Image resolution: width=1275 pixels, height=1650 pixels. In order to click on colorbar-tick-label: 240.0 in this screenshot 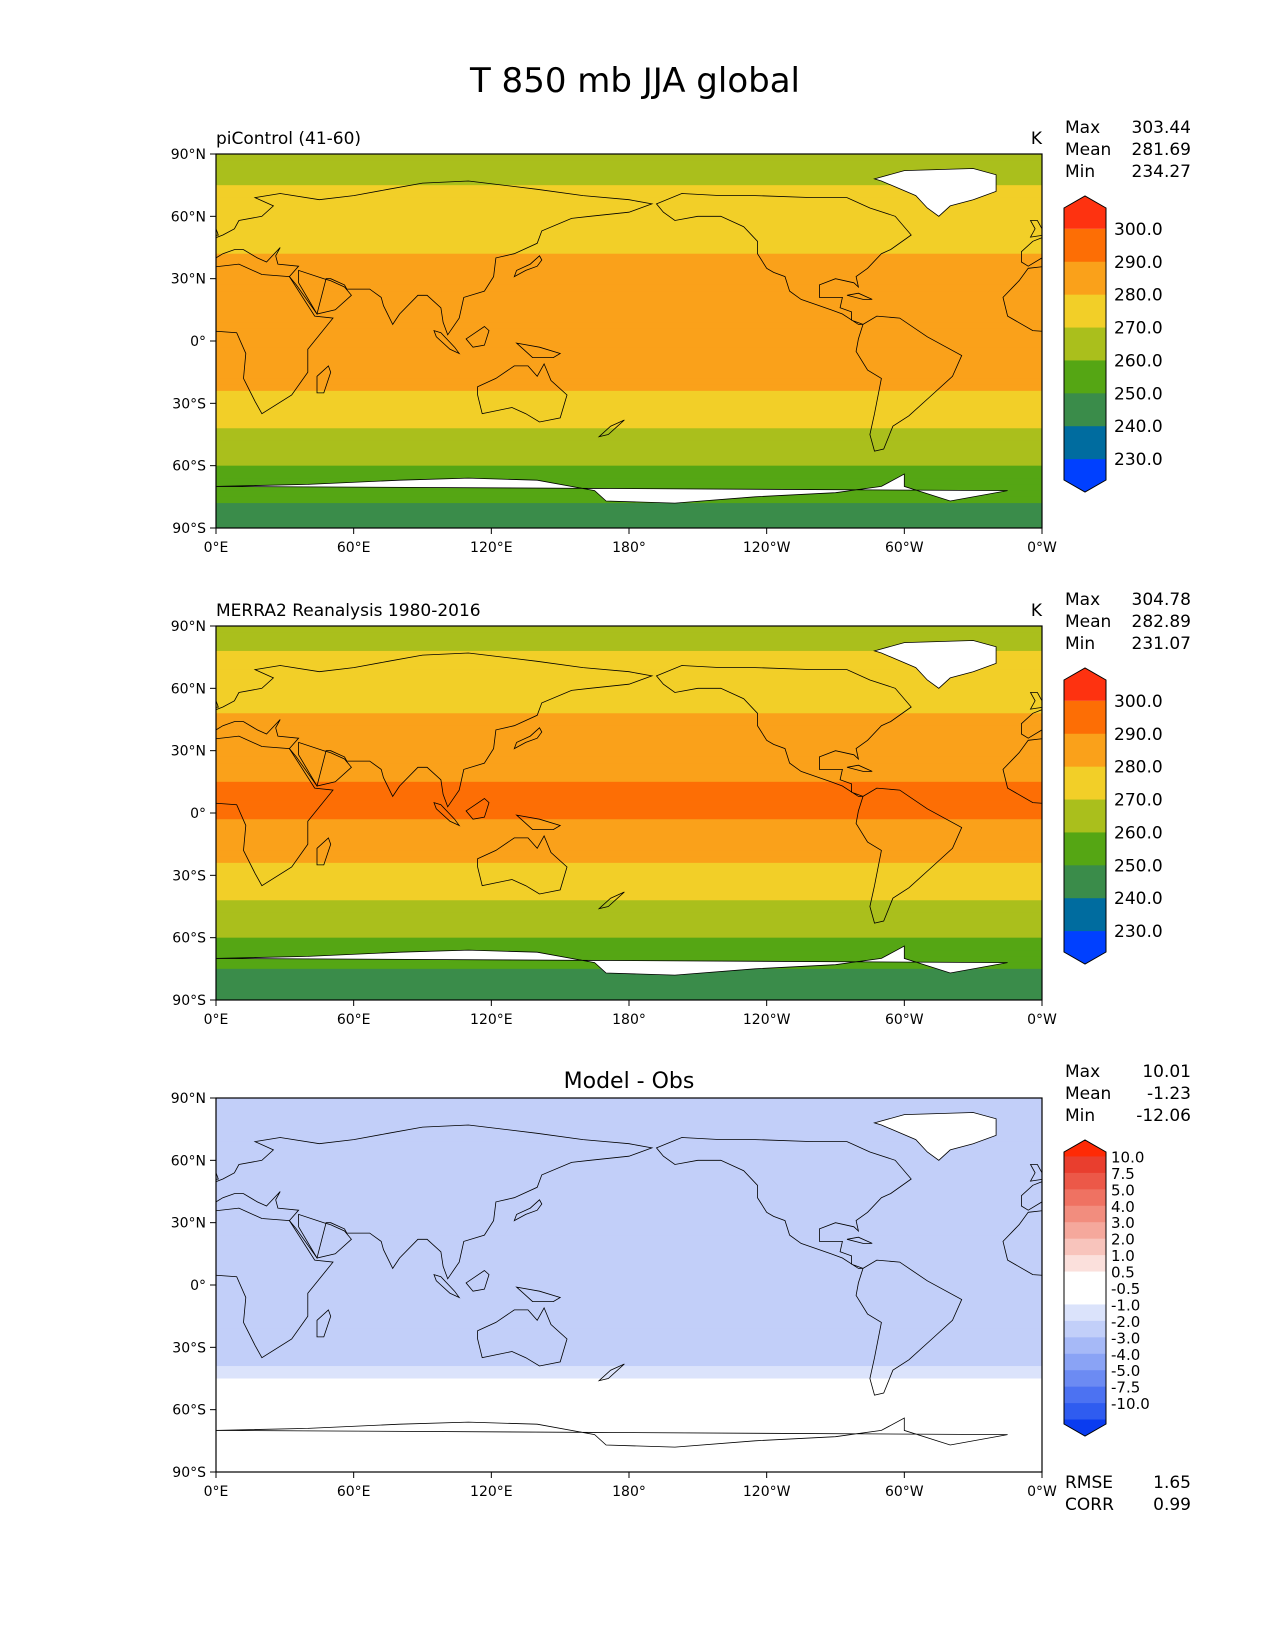, I will do `click(1138, 899)`.